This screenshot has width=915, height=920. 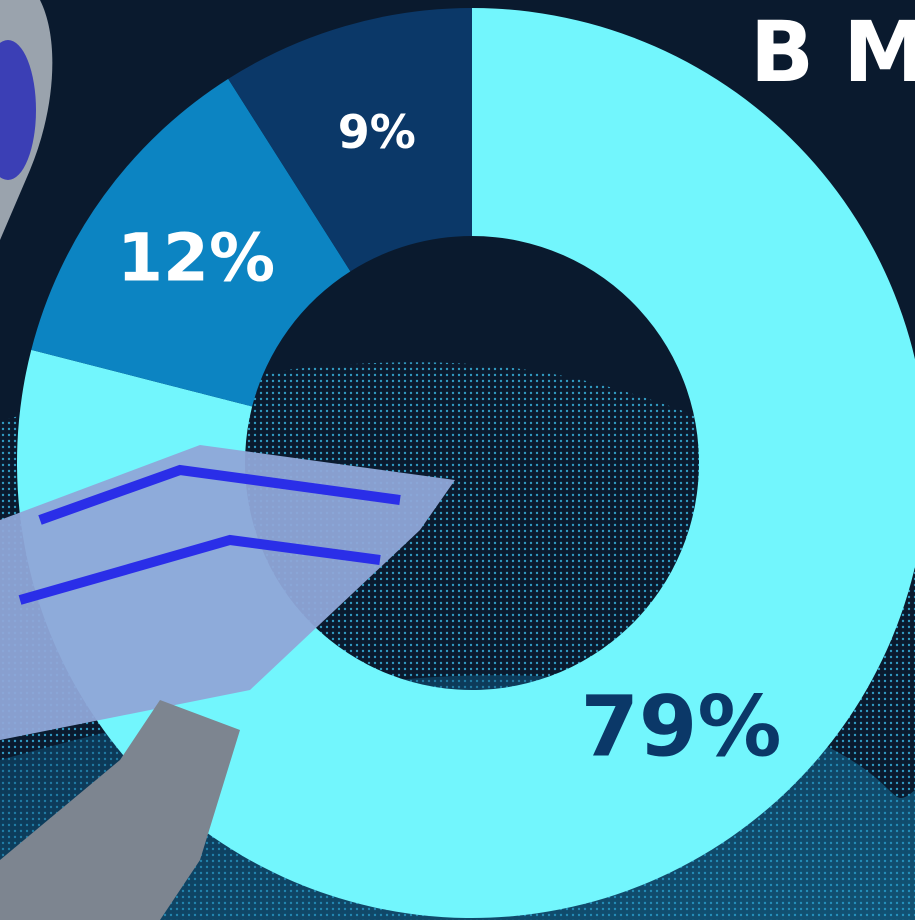 I want to click on chart-title: B M, so click(x=832, y=52).